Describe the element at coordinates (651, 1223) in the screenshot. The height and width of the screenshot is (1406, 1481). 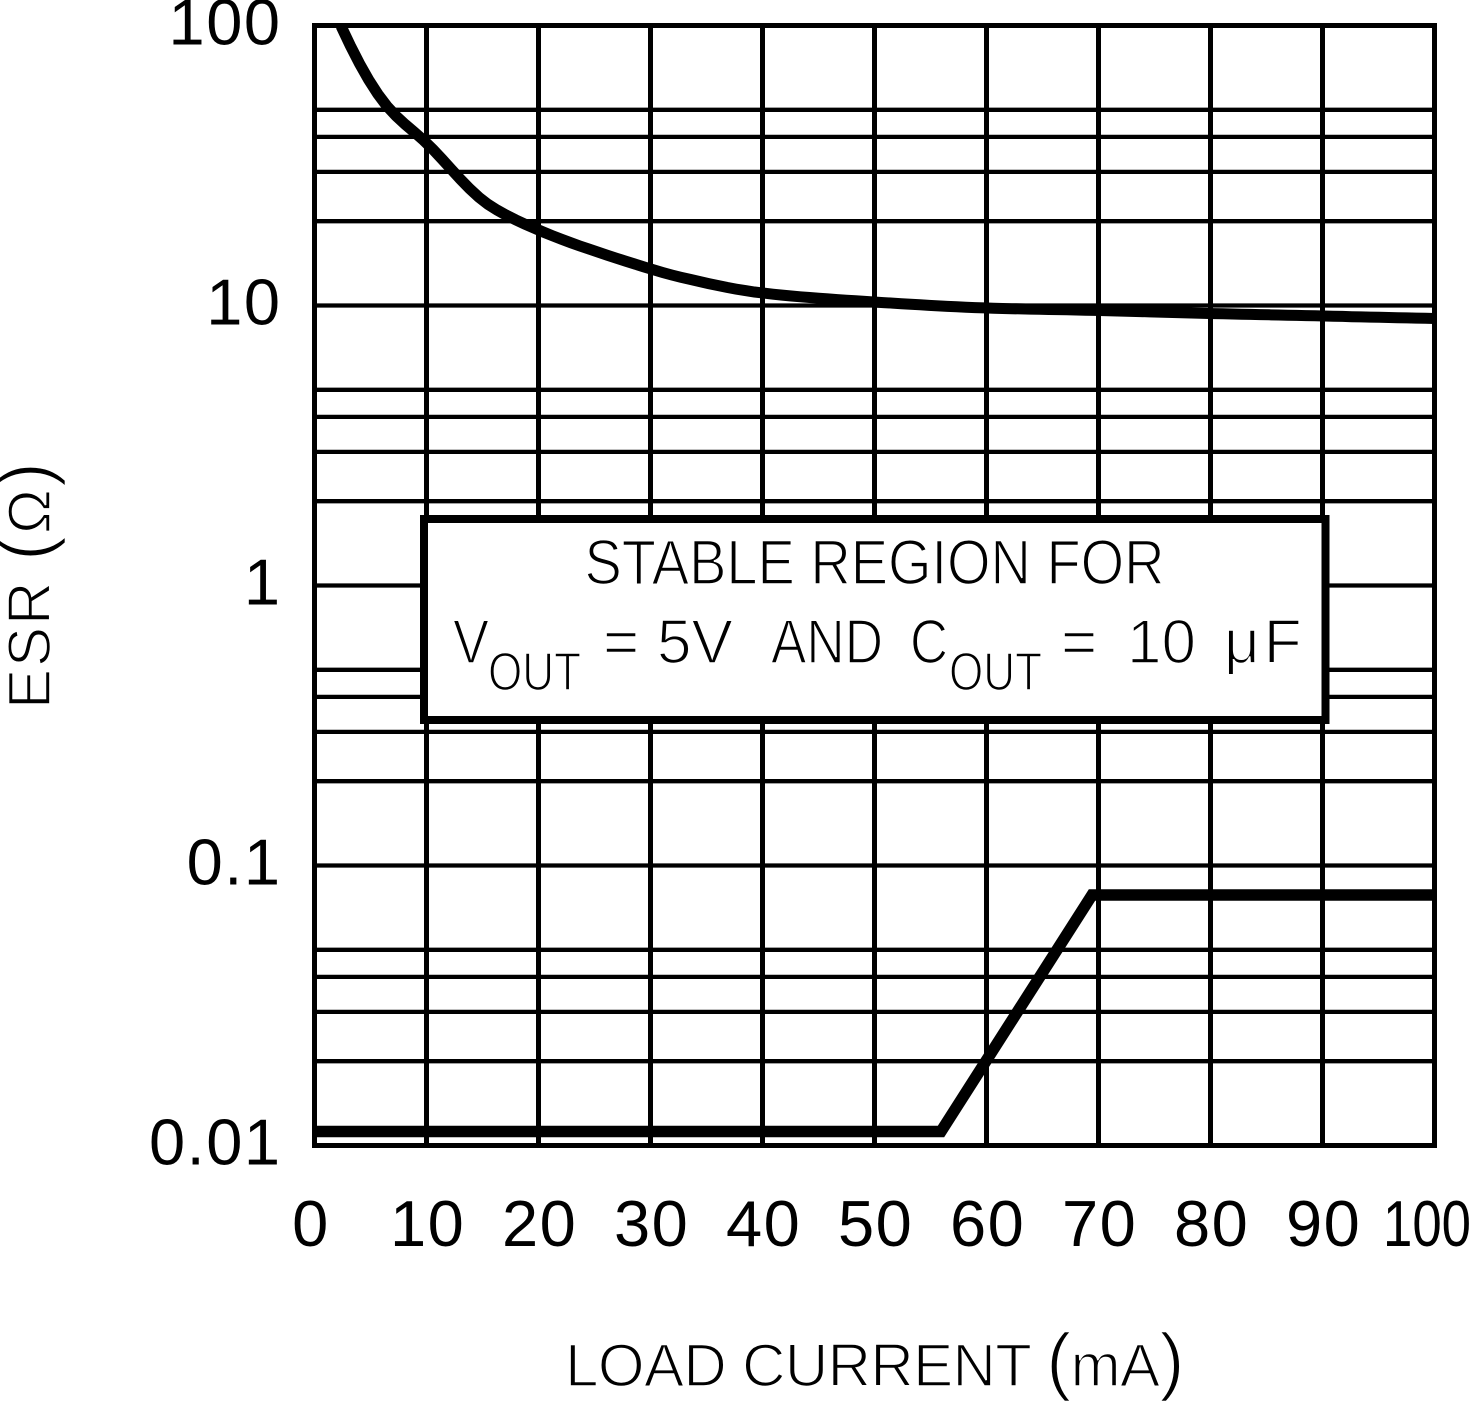
I see `svg-text: 30` at that location.